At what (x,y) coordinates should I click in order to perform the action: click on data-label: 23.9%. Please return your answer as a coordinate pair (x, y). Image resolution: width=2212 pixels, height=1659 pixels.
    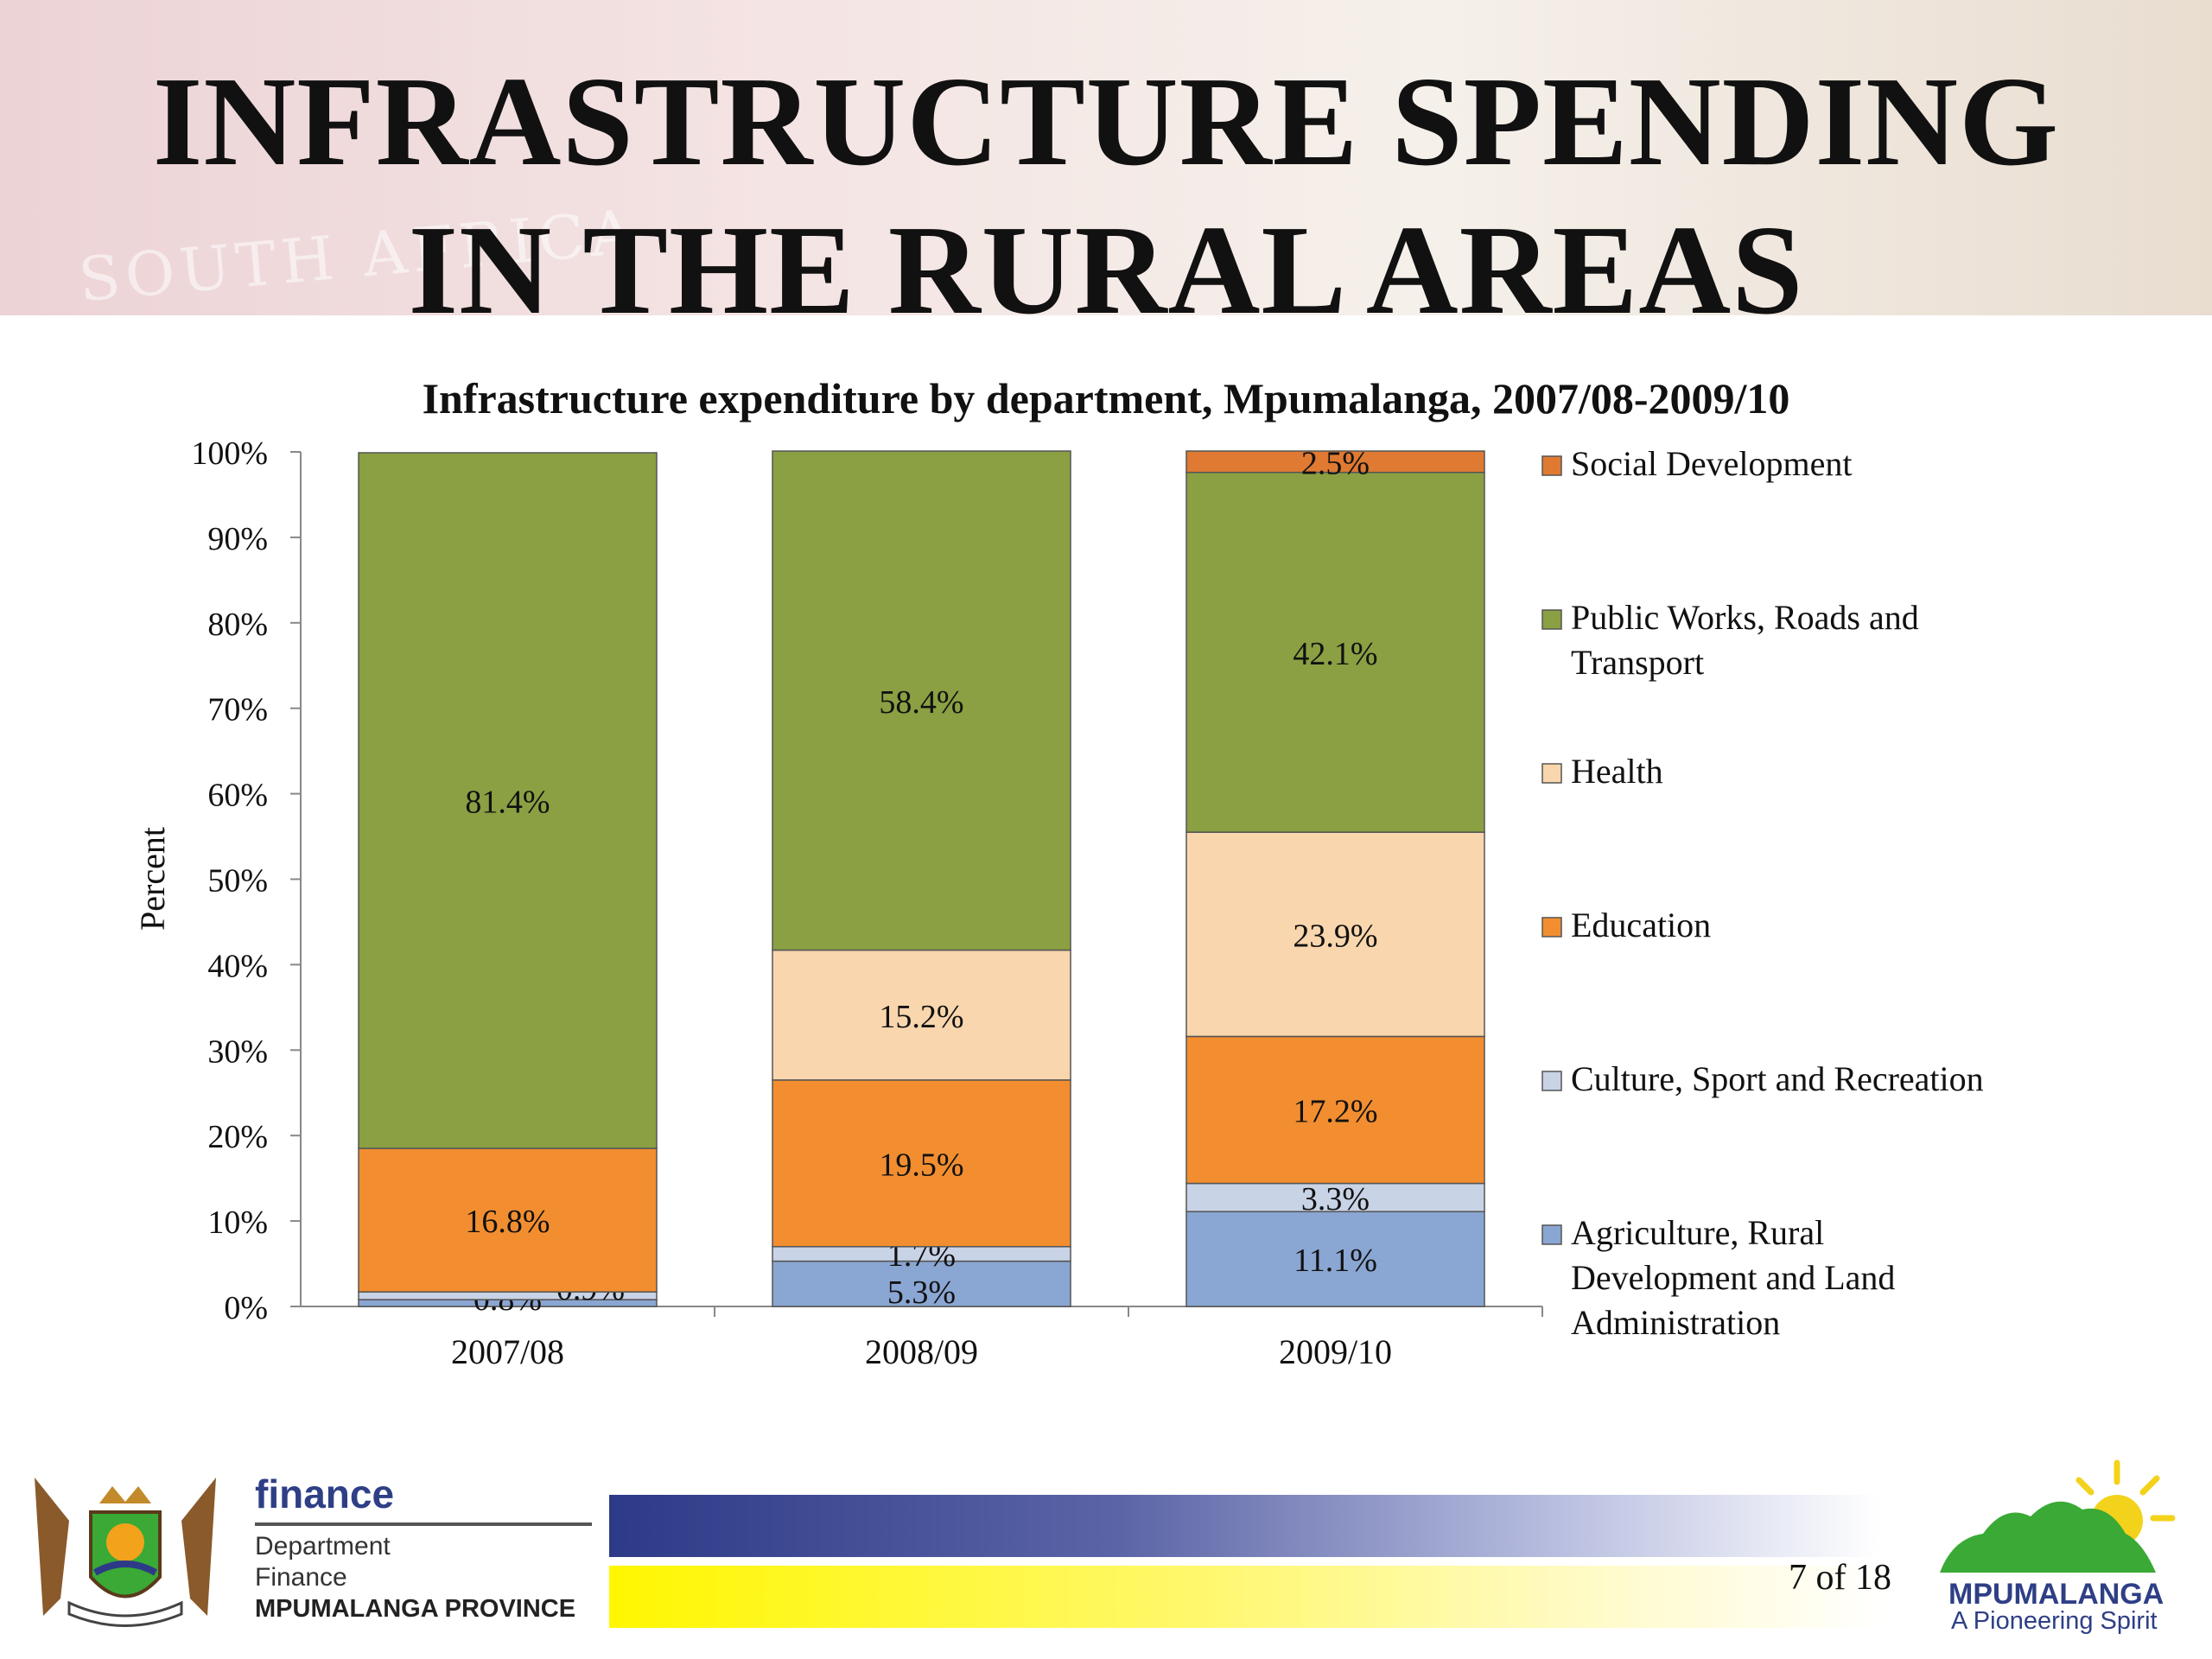
    Looking at the image, I should click on (1335, 936).